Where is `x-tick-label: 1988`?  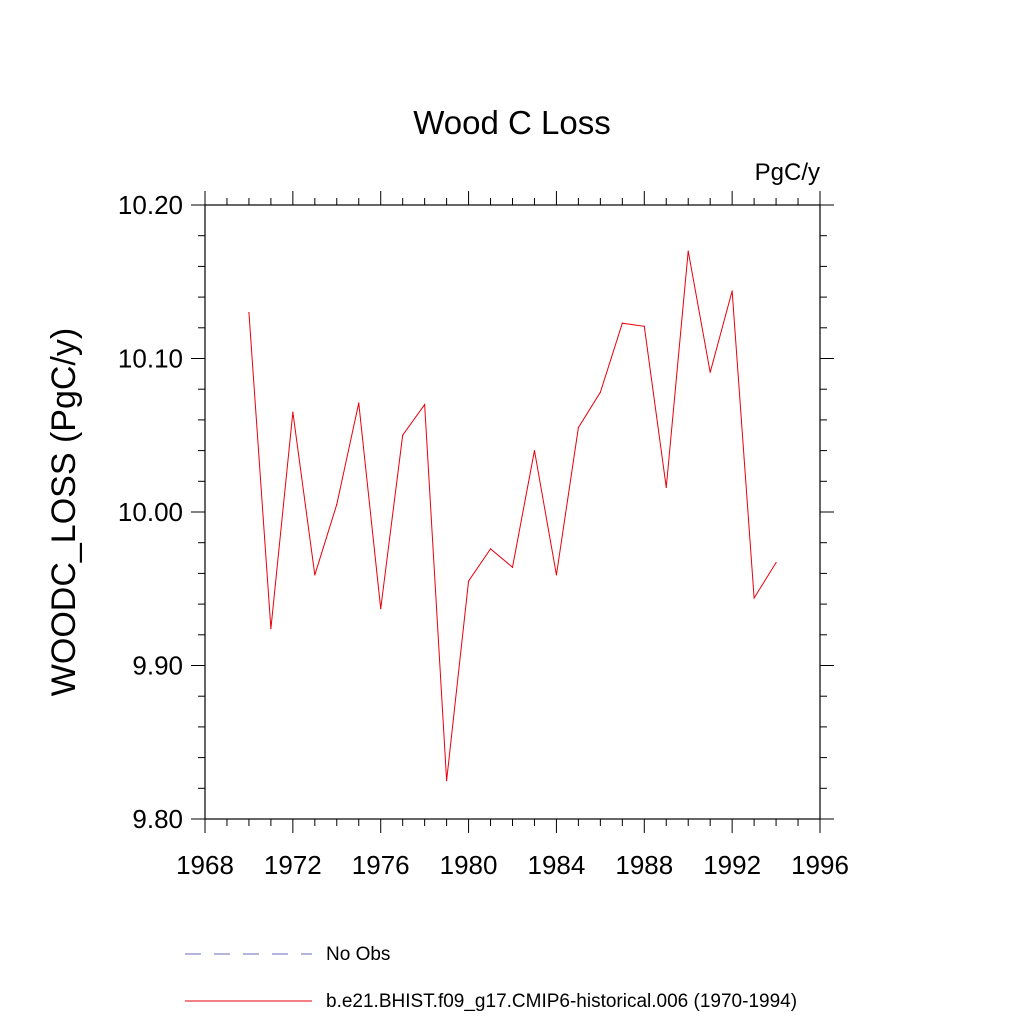
x-tick-label: 1988 is located at coordinates (644, 865).